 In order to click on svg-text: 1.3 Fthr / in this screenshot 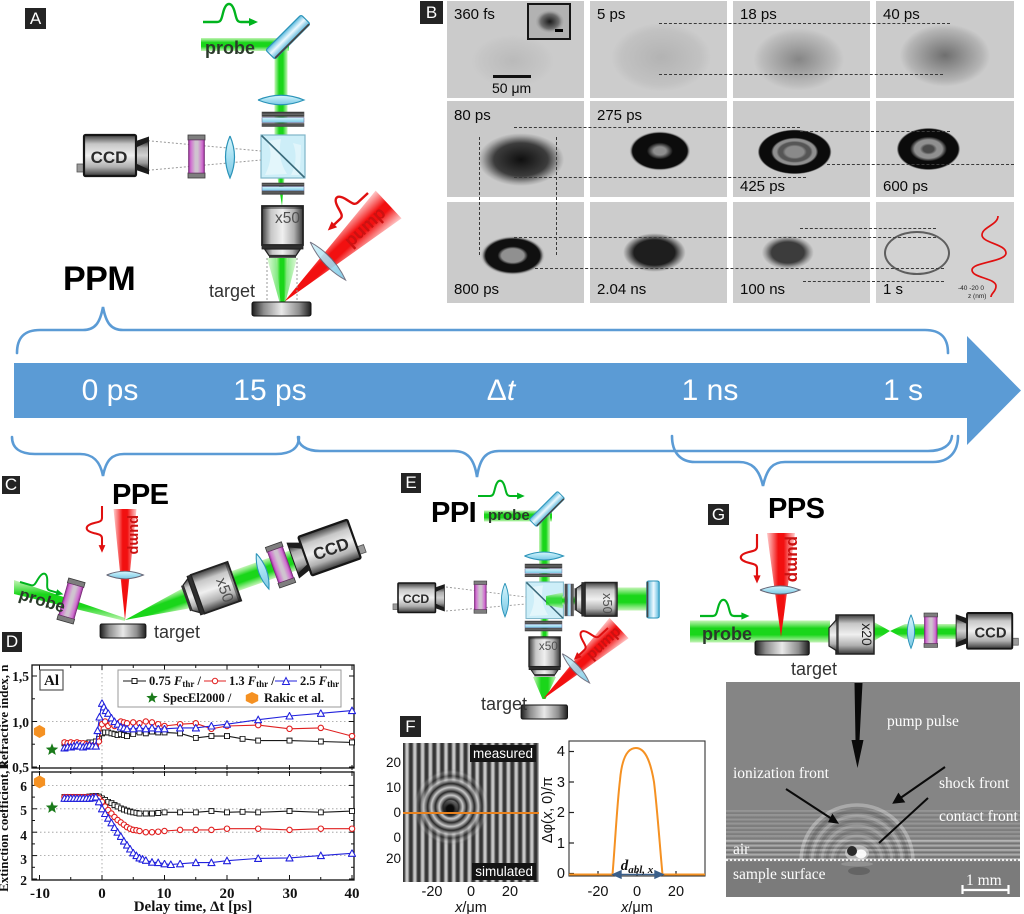, I will do `click(252, 681)`.